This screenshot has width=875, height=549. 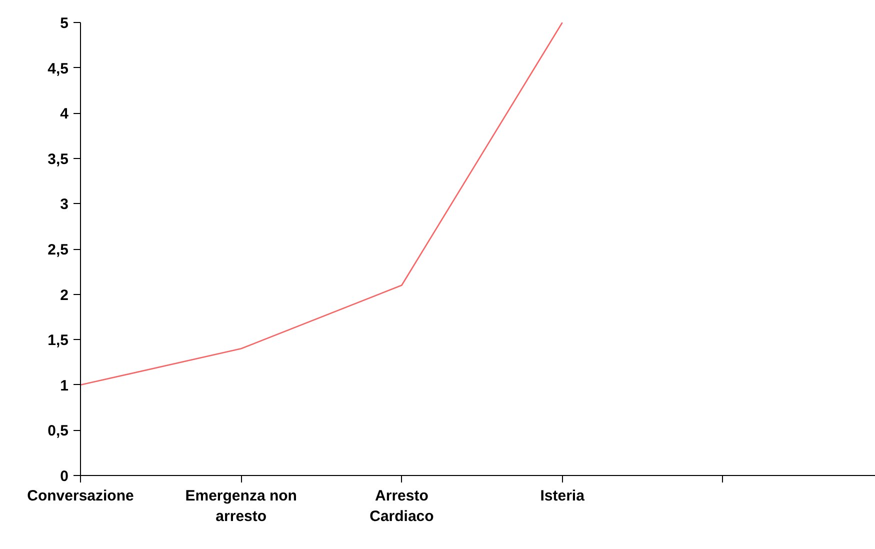 What do you see at coordinates (241, 506) in the screenshot?
I see `x-tick-label: Emergenza non arresto` at bounding box center [241, 506].